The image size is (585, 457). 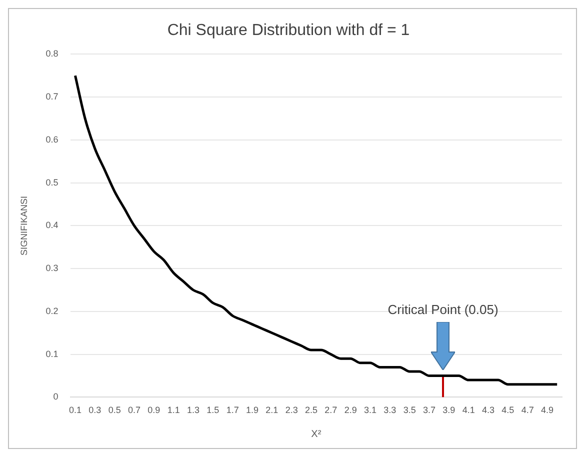 I want to click on x-tick-label: 3.7, so click(x=429, y=410).